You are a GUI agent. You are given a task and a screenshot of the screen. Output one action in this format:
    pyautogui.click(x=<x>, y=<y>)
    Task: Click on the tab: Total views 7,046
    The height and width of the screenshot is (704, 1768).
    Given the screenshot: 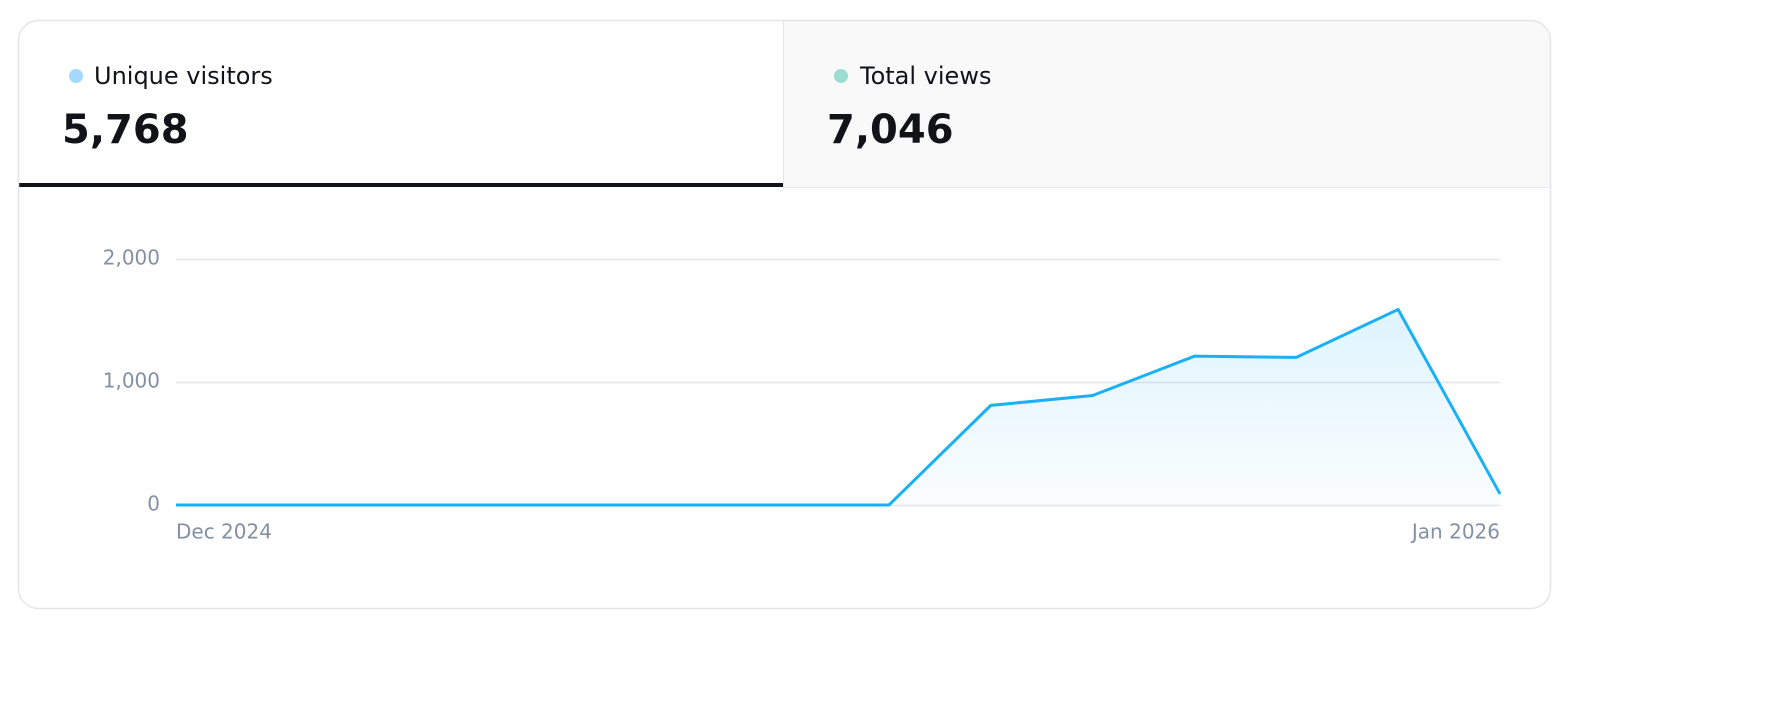 What is the action you would take?
    pyautogui.click(x=909, y=107)
    